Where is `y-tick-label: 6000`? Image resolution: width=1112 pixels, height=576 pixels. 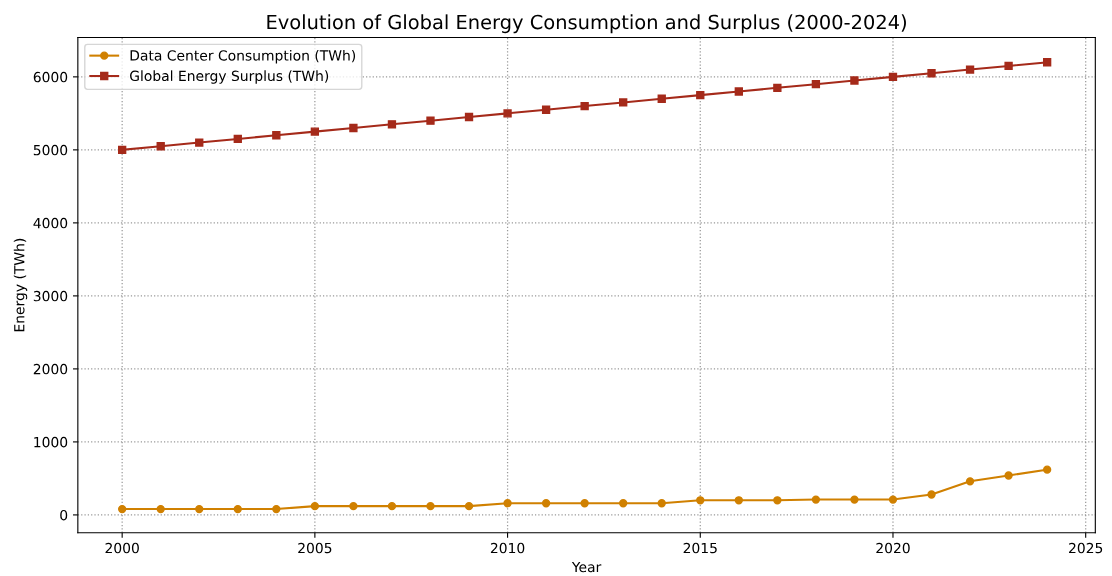
y-tick-label: 6000 is located at coordinates (50, 77).